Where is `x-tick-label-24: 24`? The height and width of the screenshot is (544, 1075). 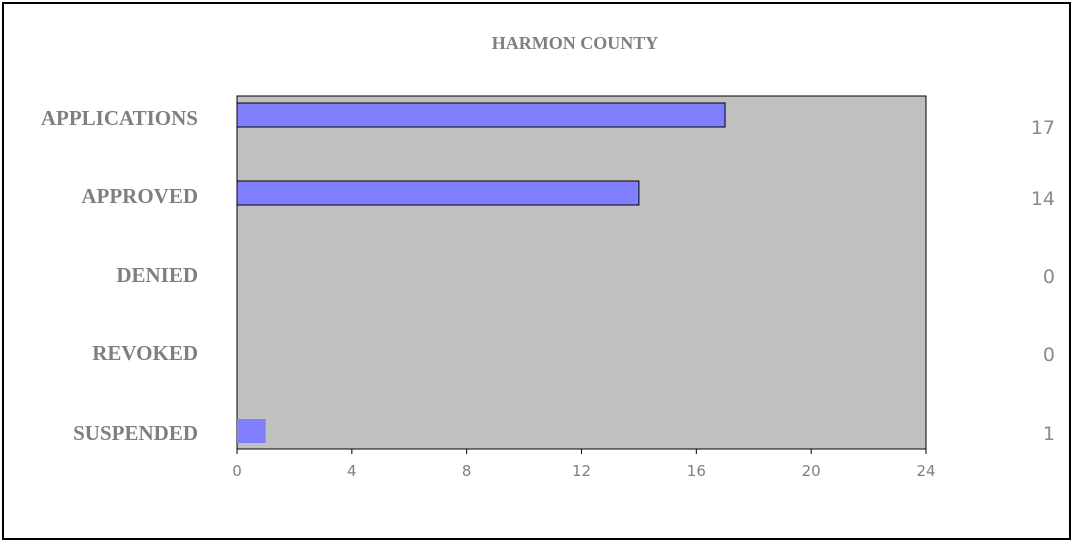
x-tick-label-24: 24 is located at coordinates (925, 471).